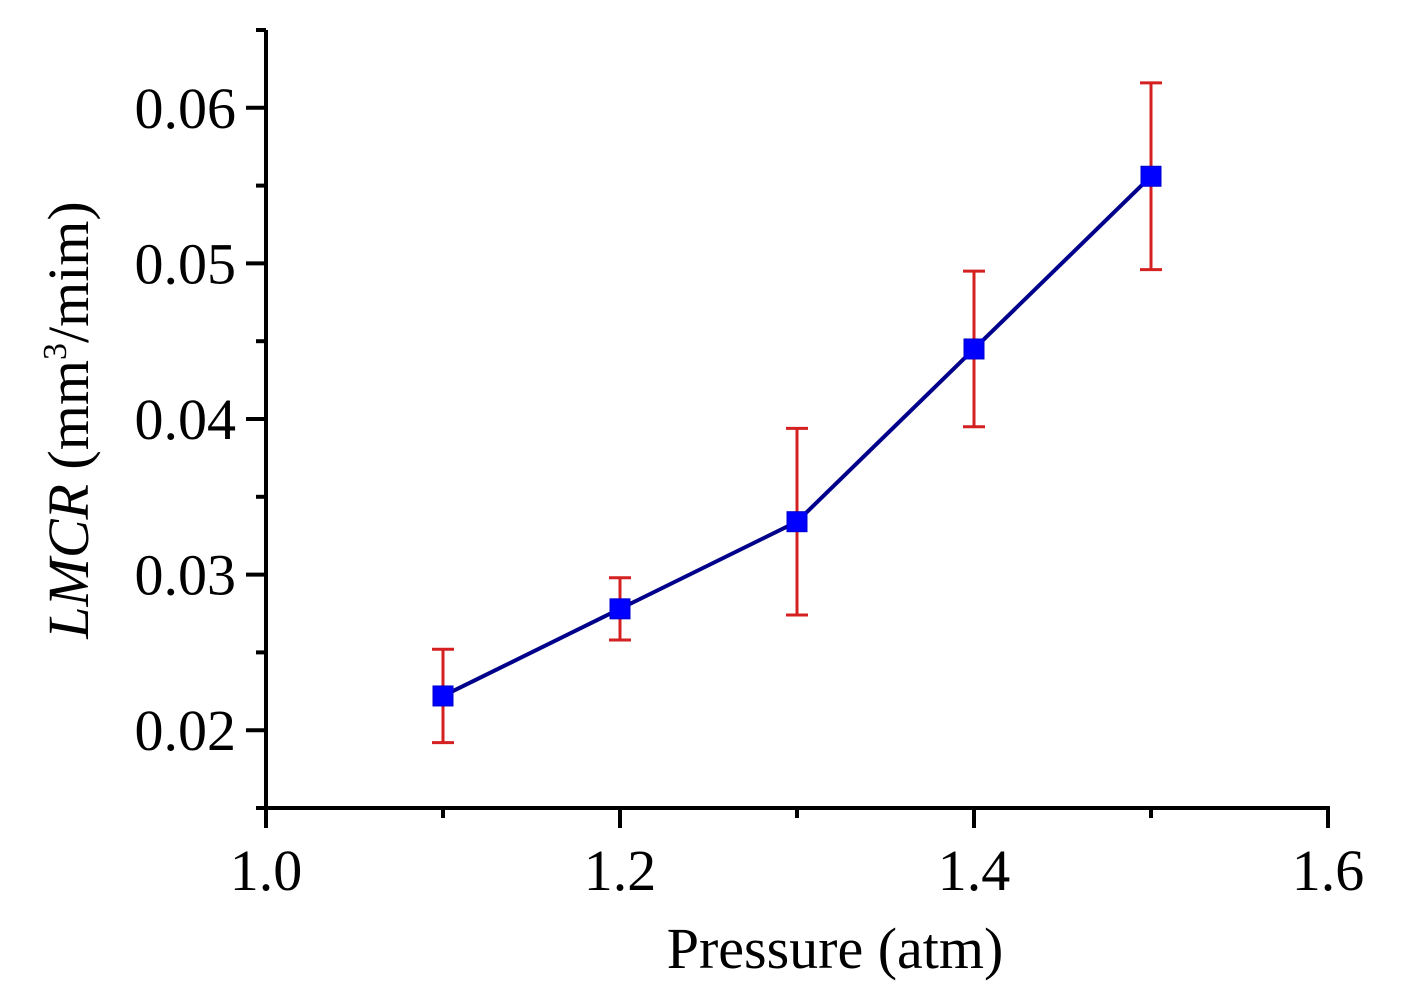 The image size is (1409, 1003). Describe the element at coordinates (835, 948) in the screenshot. I see `x-axis-title: Pressure (atm)` at that location.